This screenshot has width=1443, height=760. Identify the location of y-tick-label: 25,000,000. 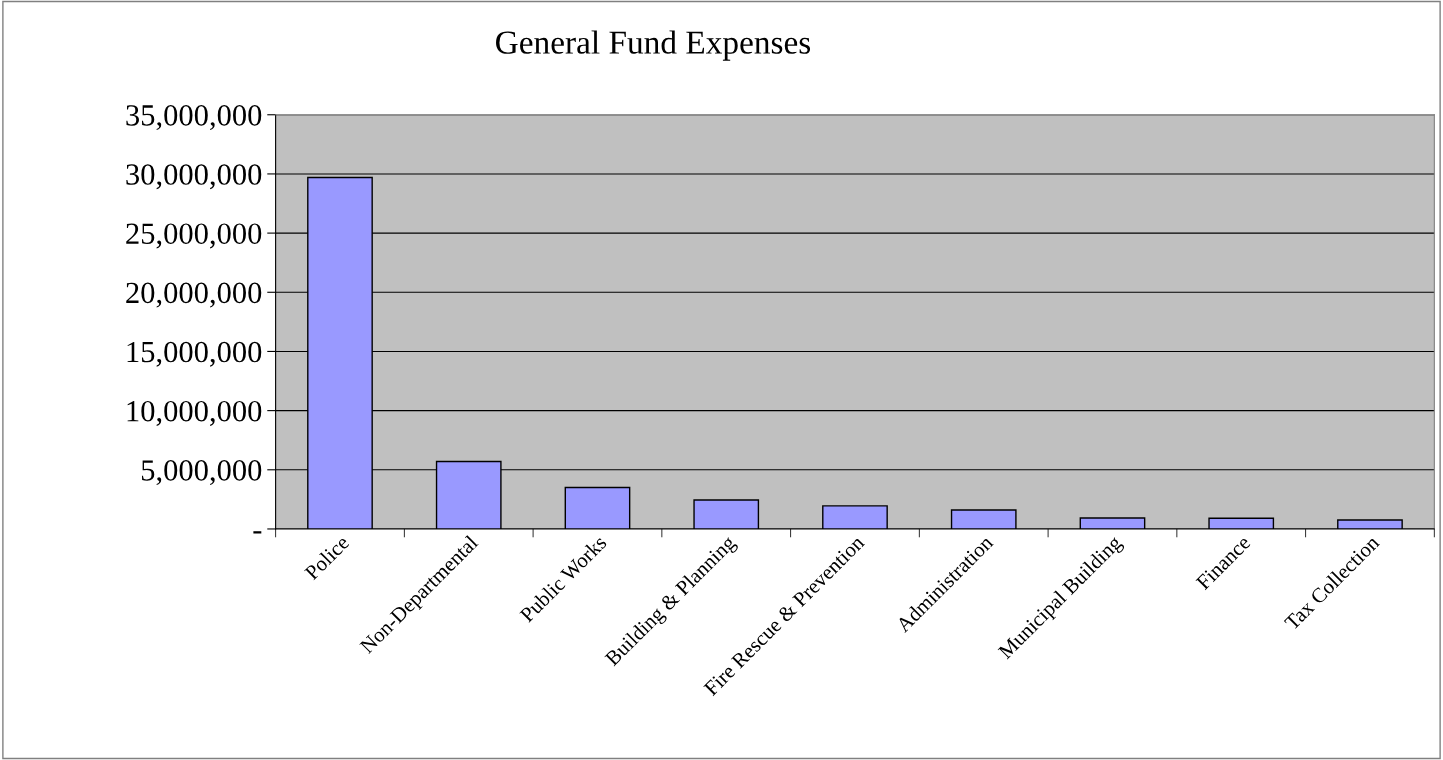
(194, 236).